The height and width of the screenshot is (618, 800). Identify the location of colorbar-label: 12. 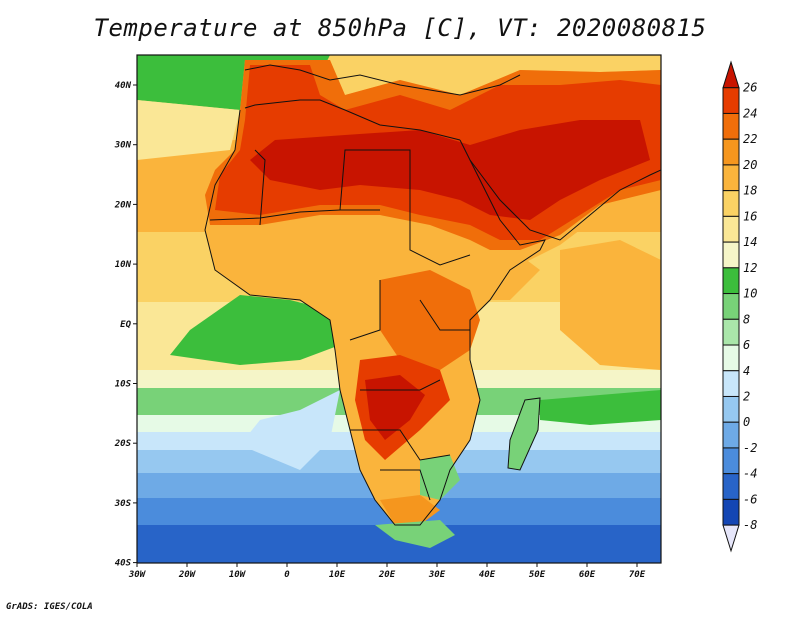
(750, 268).